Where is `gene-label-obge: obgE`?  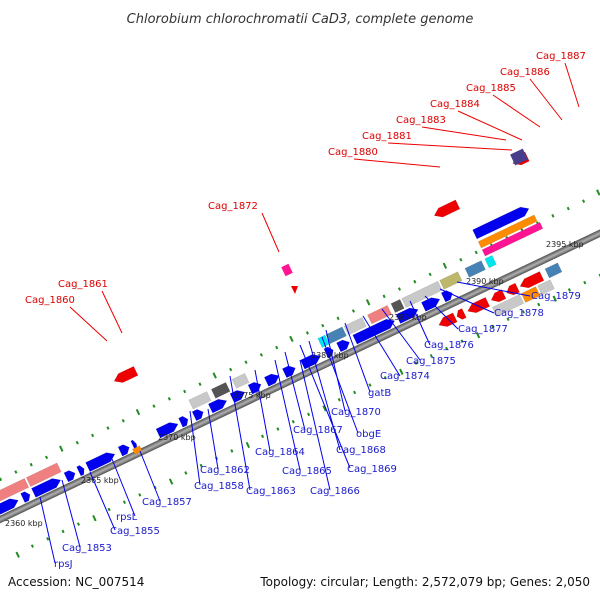 gene-label-obge: obgE is located at coordinates (368, 434).